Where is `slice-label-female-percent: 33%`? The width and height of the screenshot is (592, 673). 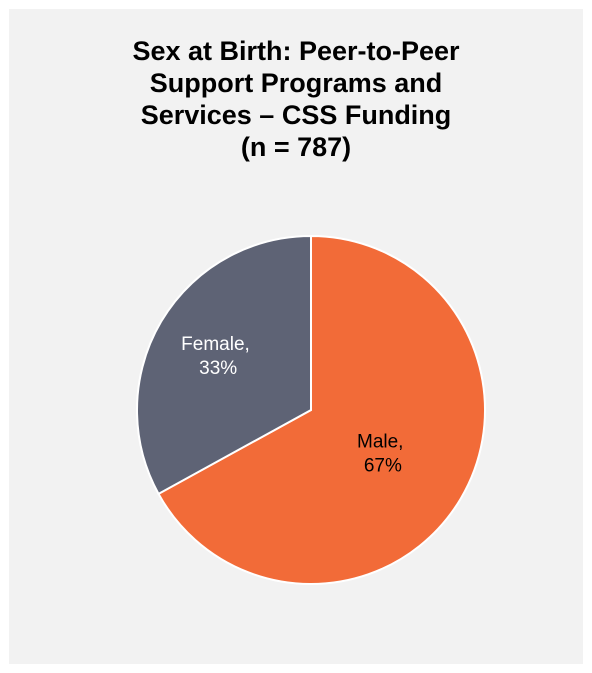 slice-label-female-percent: 33% is located at coordinates (218, 368).